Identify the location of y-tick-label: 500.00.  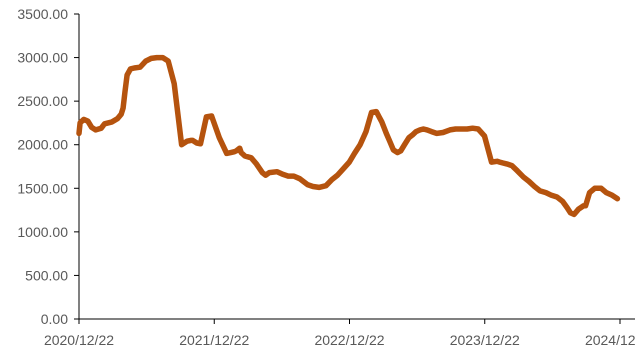
(46, 275).